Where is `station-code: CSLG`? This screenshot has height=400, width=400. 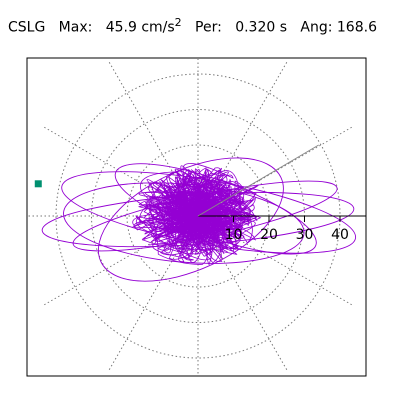
station-code: CSLG is located at coordinates (27, 27).